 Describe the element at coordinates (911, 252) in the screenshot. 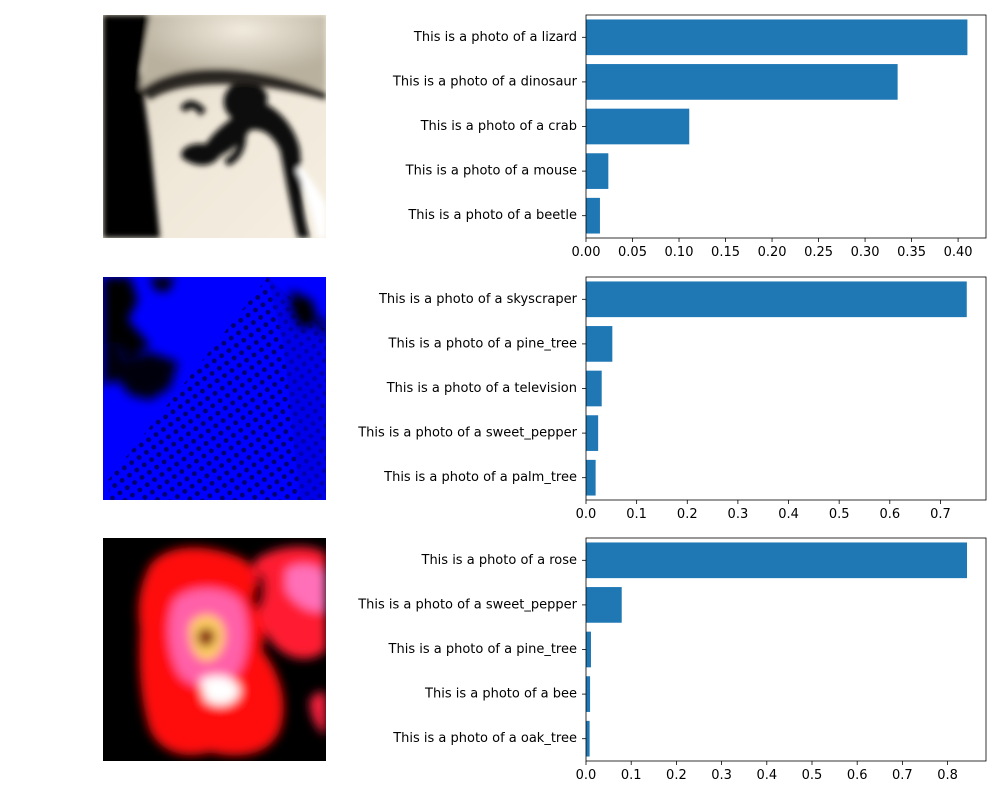

I see `x-tick-label: 0.35` at that location.